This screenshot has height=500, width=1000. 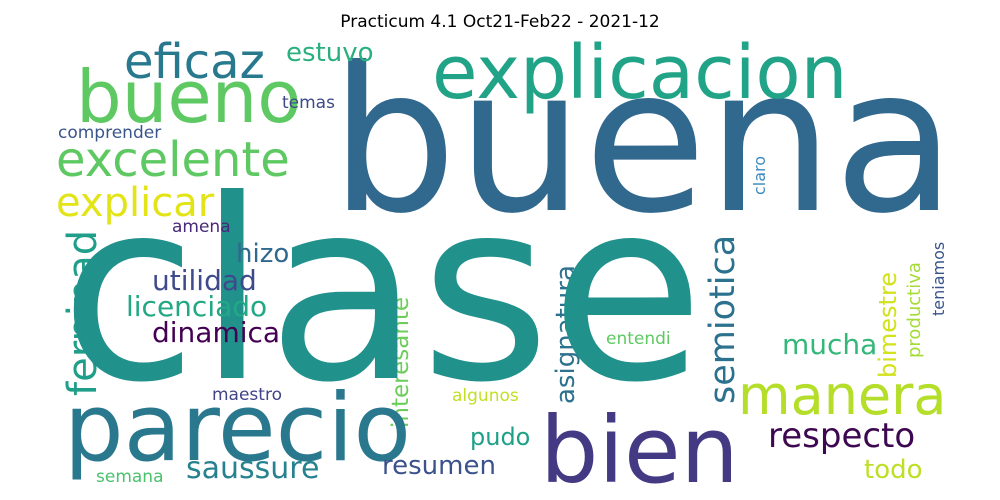 What do you see at coordinates (566, 334) in the screenshot?
I see `word-asignatura: asignatura` at bounding box center [566, 334].